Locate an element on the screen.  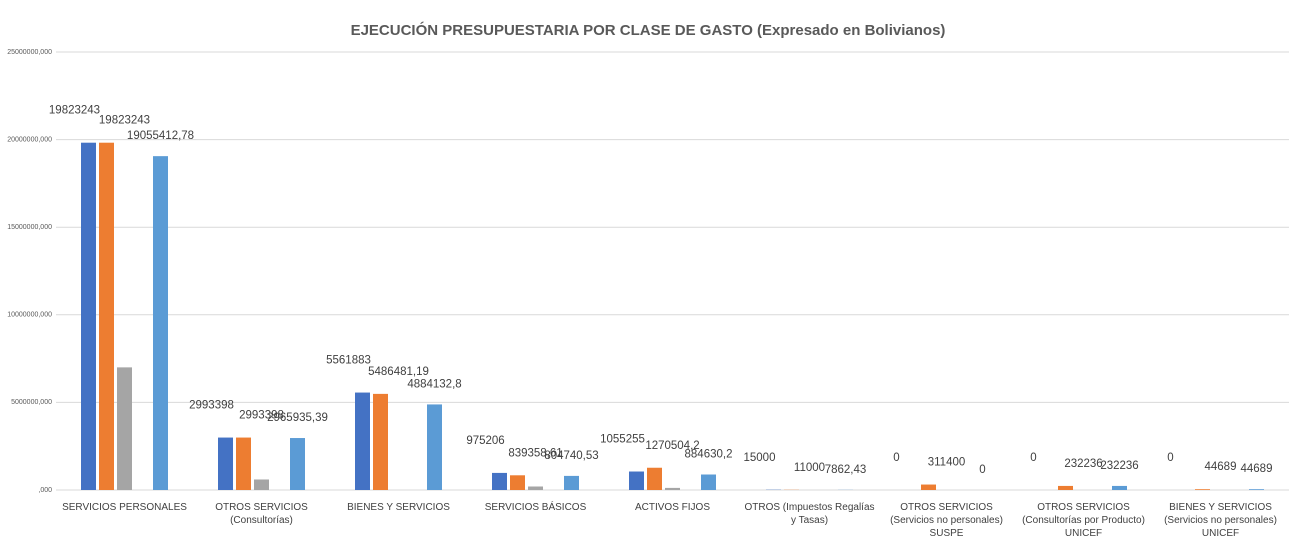
data-label: 2965935,39 is located at coordinates (297, 418).